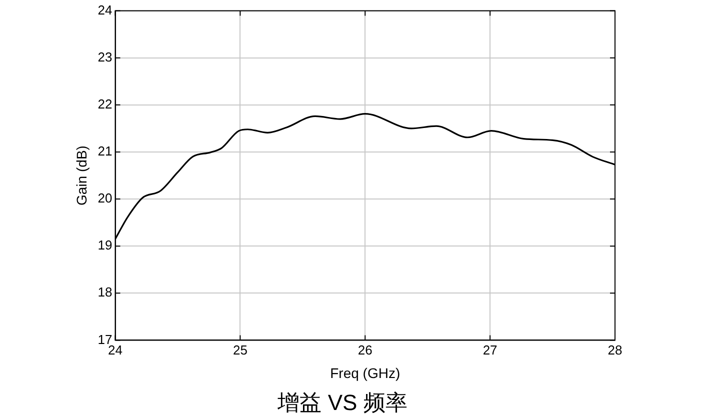 The image size is (715, 419). Describe the element at coordinates (105, 10) in the screenshot. I see `y-tick-label: 24` at that location.